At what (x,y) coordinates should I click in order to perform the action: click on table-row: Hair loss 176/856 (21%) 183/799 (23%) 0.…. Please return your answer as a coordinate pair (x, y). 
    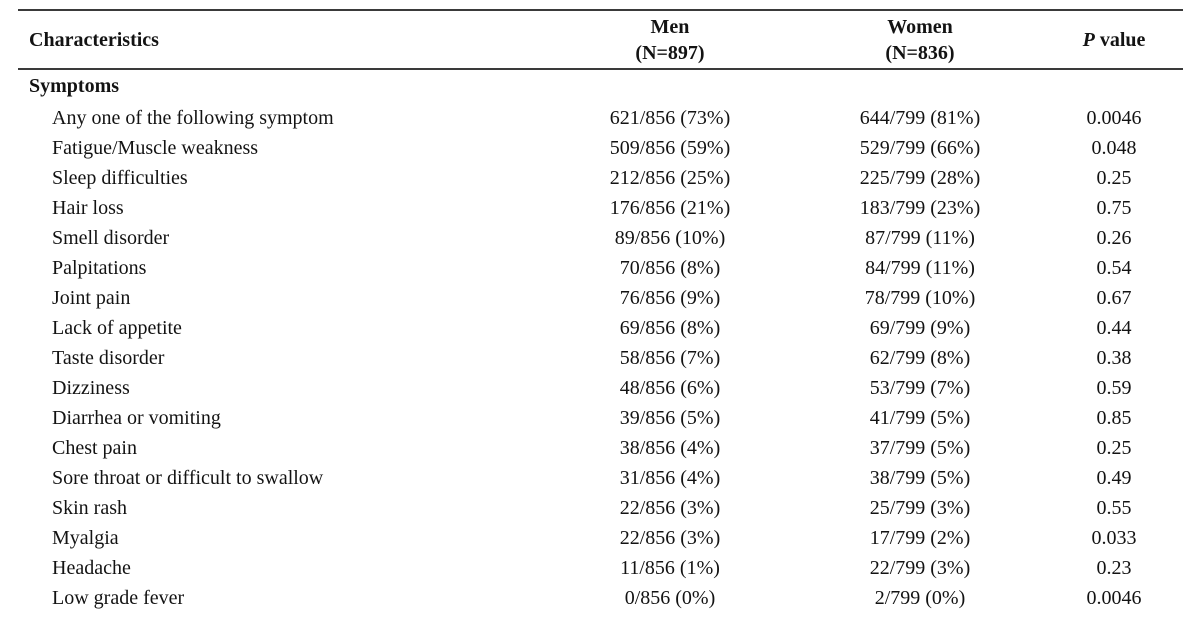
    Looking at the image, I should click on (600, 208).